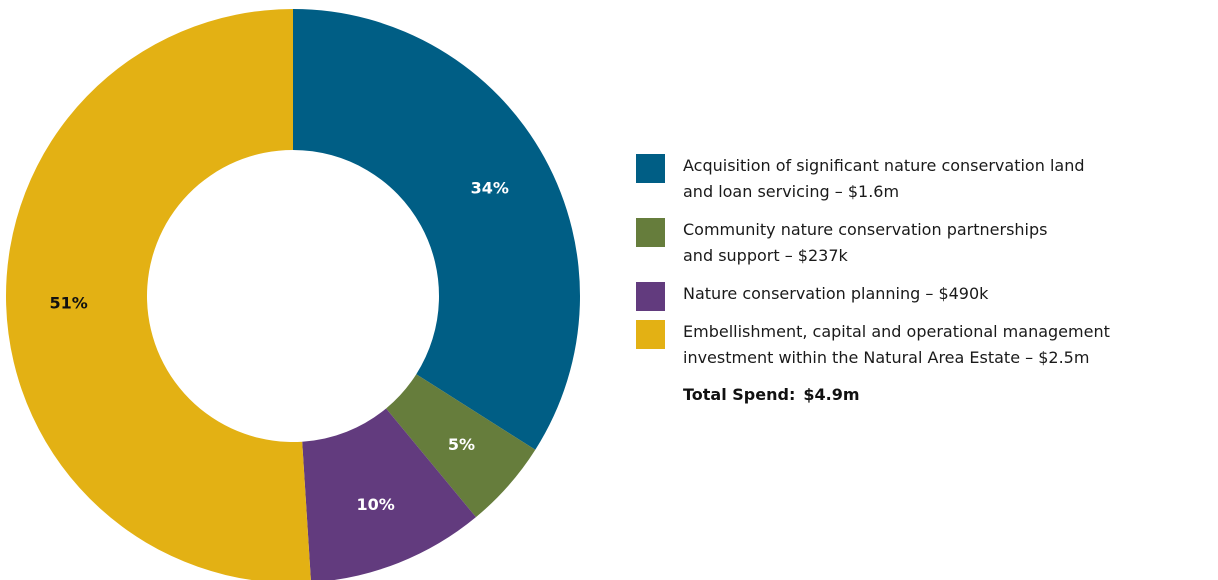  Describe the element at coordinates (739, 394) in the screenshot. I see `total-spend-label: Total Spend:` at that location.